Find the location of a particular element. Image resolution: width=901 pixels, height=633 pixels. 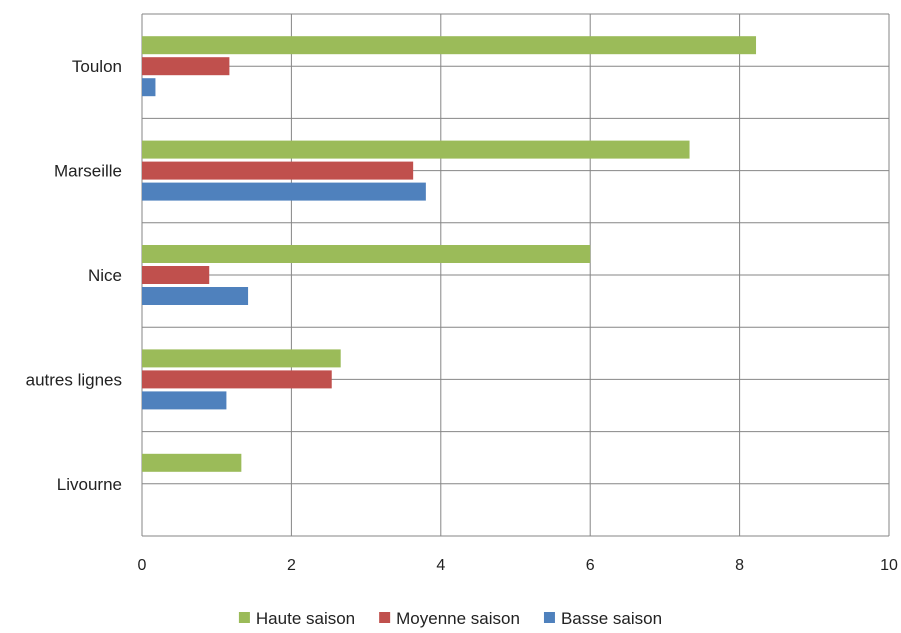

legend-label: Basse saison is located at coordinates (611, 618).